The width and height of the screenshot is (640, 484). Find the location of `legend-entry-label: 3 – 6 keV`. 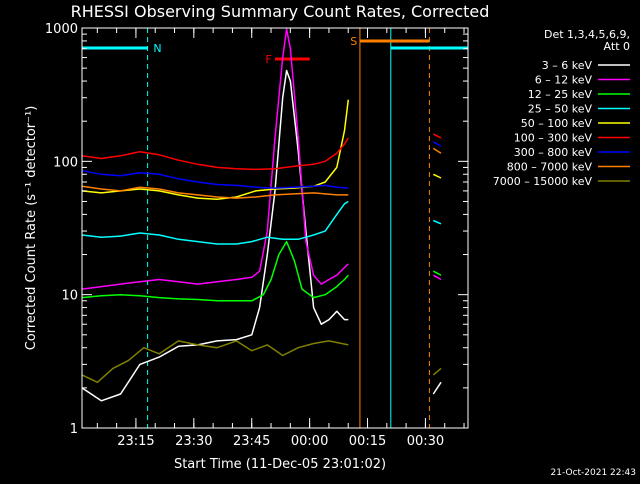

legend-entry-label: 3 – 6 keV is located at coordinates (567, 65).